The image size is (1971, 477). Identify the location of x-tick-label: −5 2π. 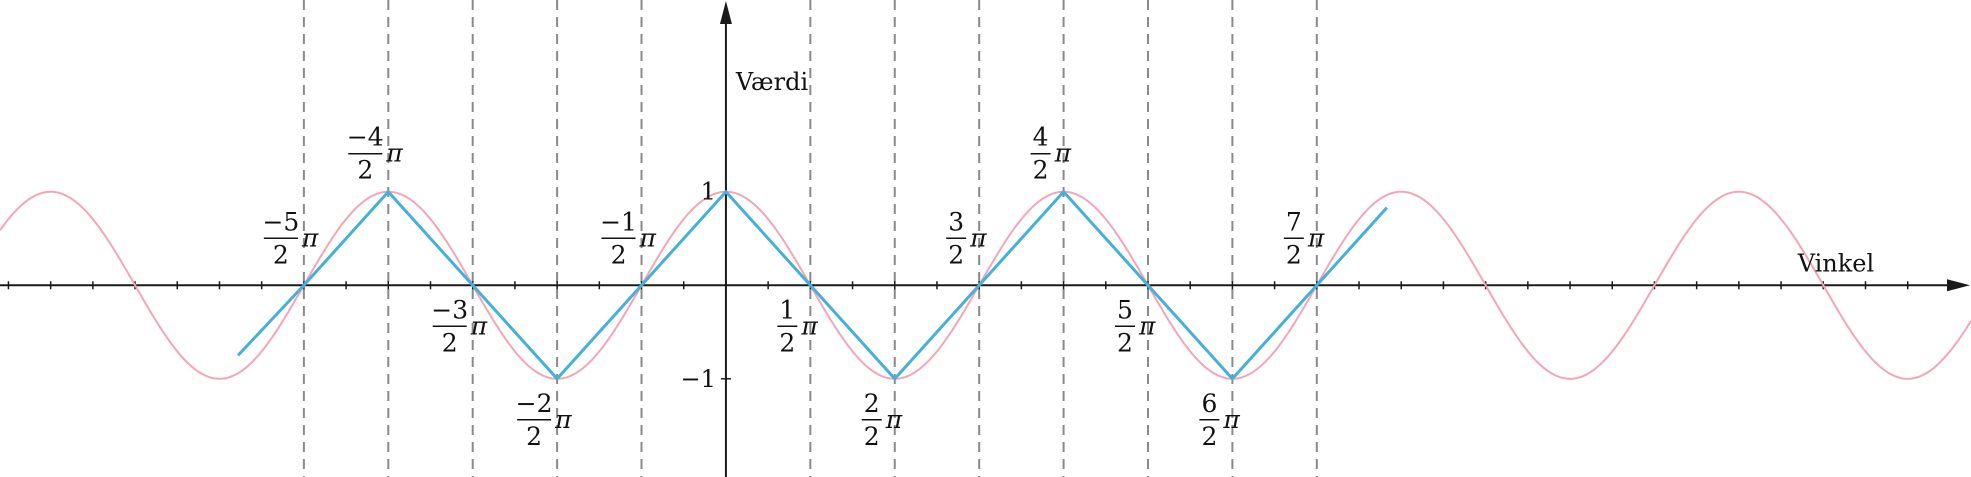
(290, 238).